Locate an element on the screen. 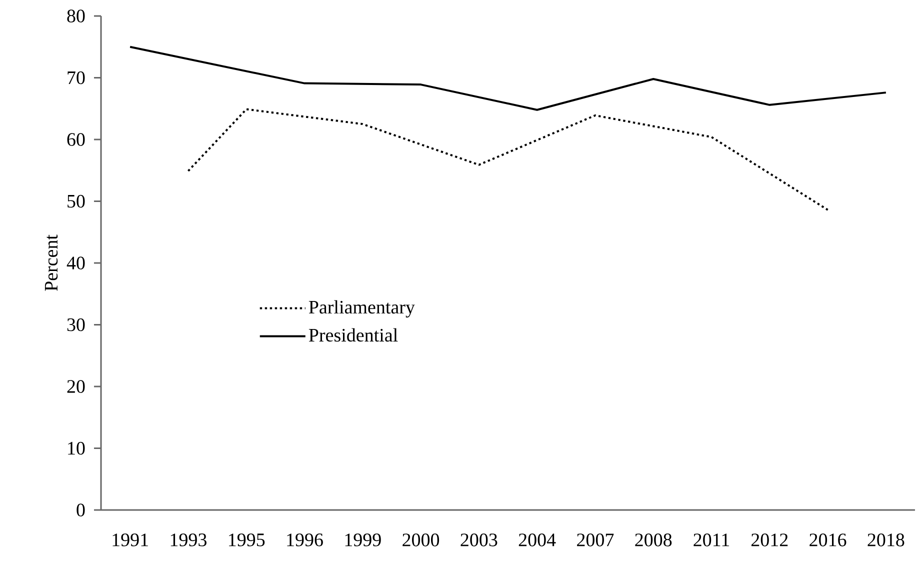 The width and height of the screenshot is (924, 562). y-tick-label: 0 is located at coordinates (80, 510).